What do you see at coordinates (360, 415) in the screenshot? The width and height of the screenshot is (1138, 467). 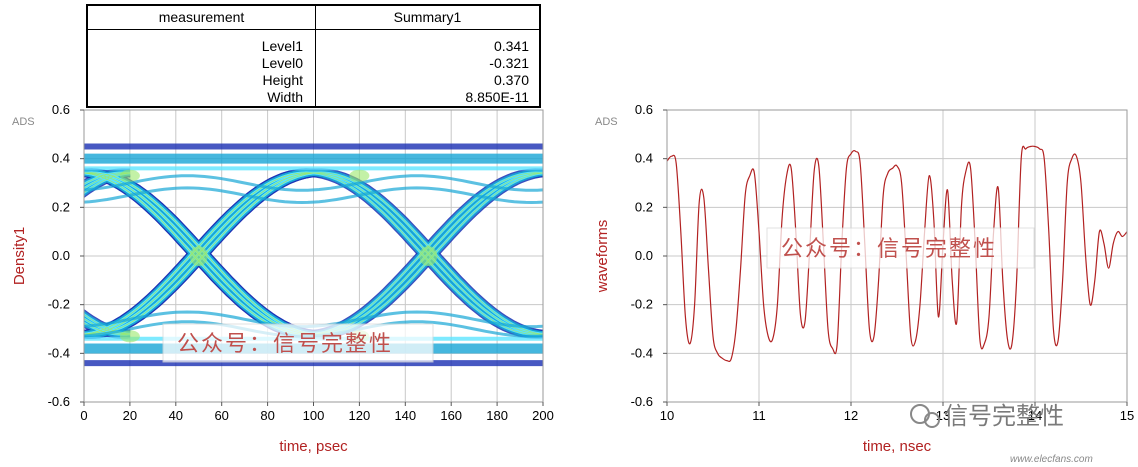 I see `x-tick-label: 120` at bounding box center [360, 415].